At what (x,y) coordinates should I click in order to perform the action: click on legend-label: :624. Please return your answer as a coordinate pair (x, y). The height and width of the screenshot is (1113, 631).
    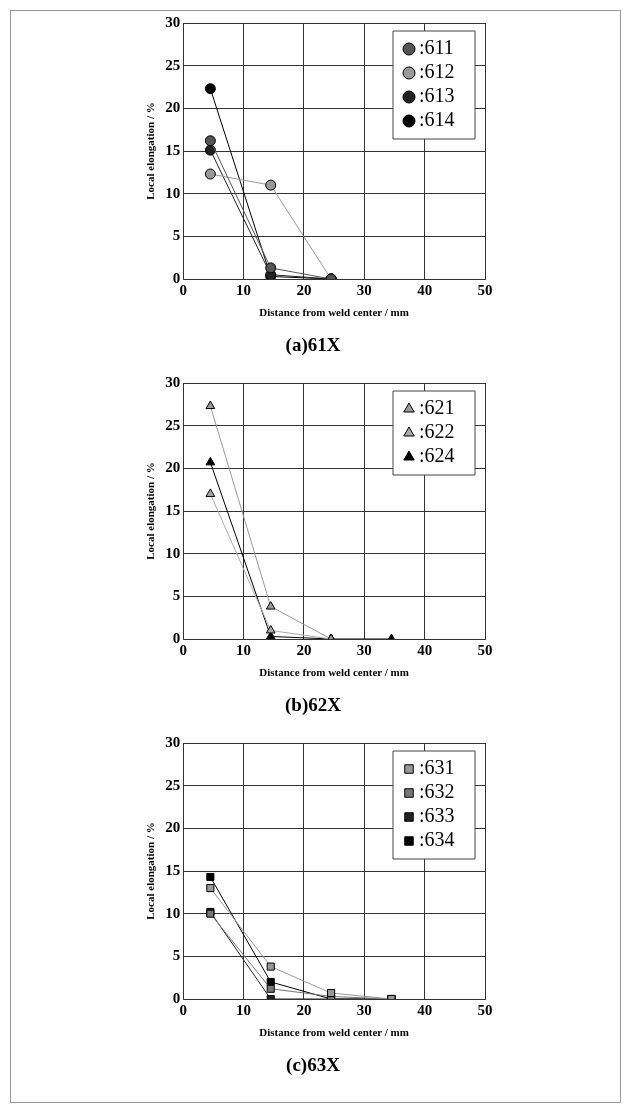
    Looking at the image, I should click on (437, 455).